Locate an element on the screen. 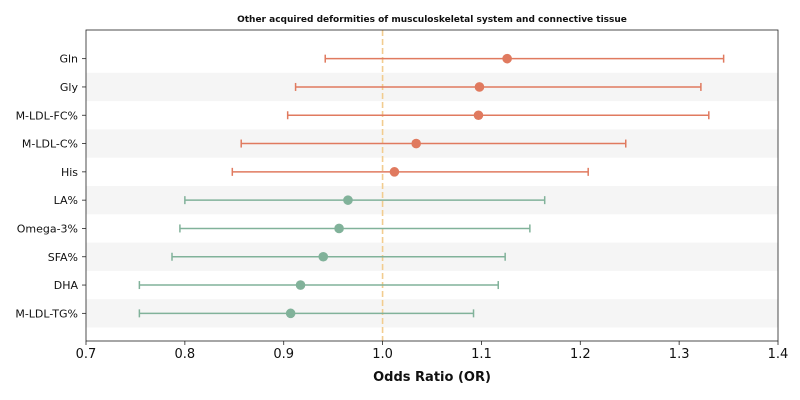 Image resolution: width=800 pixels, height=400 pixels. forest-row: LA% is located at coordinates (300, 200).